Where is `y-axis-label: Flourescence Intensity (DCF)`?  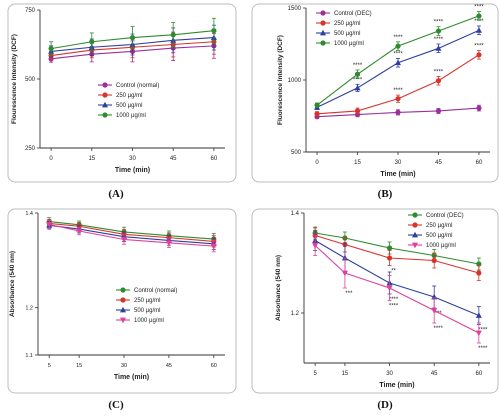 y-axis-label: Flourescence Intensity (DCF) is located at coordinates (14, 79).